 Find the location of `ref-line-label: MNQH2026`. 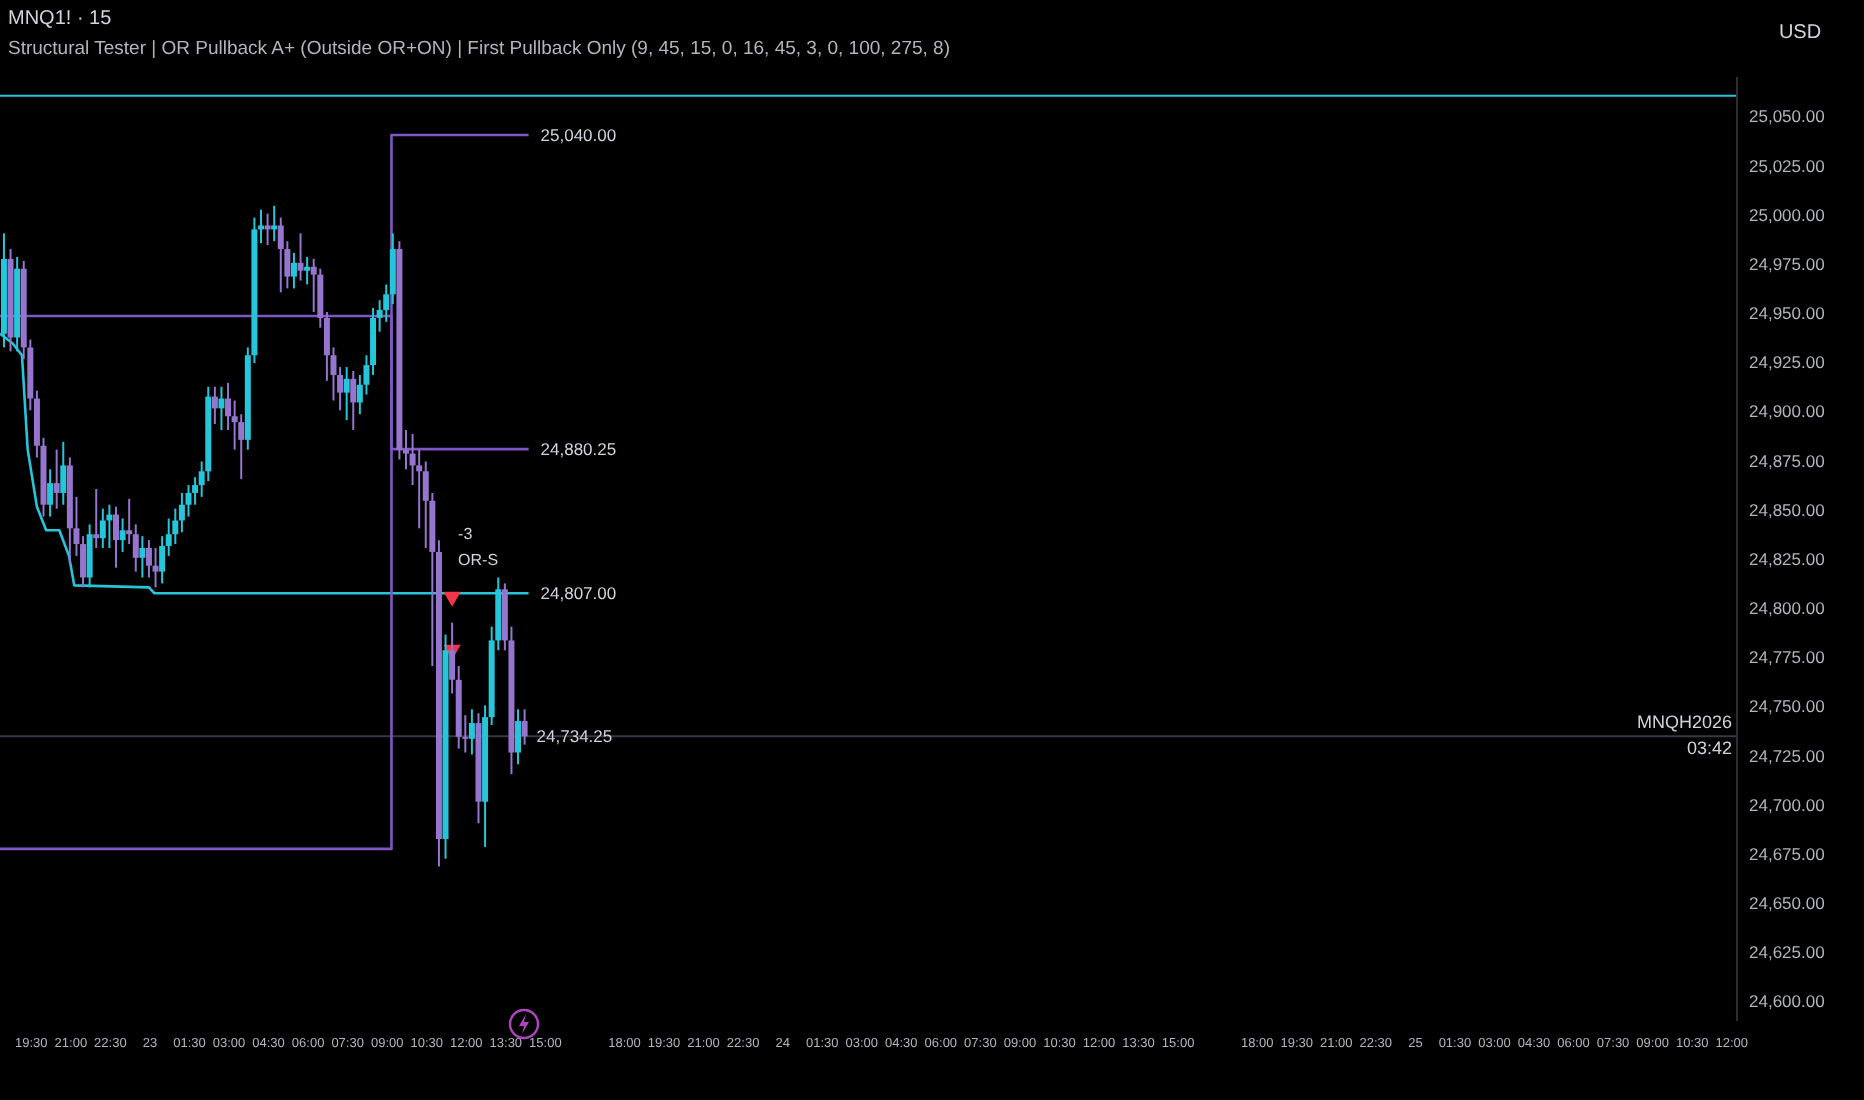

ref-line-label: MNQH2026 is located at coordinates (1684, 722).